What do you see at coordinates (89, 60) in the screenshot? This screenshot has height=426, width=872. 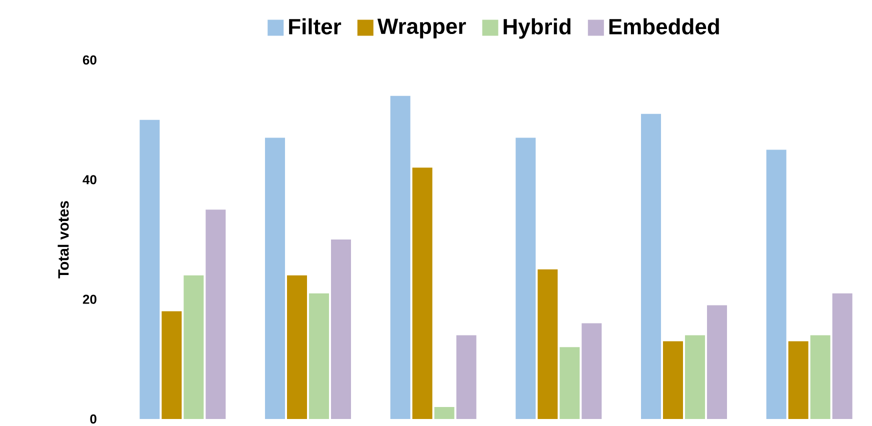 I see `y-tick-label: 60` at bounding box center [89, 60].